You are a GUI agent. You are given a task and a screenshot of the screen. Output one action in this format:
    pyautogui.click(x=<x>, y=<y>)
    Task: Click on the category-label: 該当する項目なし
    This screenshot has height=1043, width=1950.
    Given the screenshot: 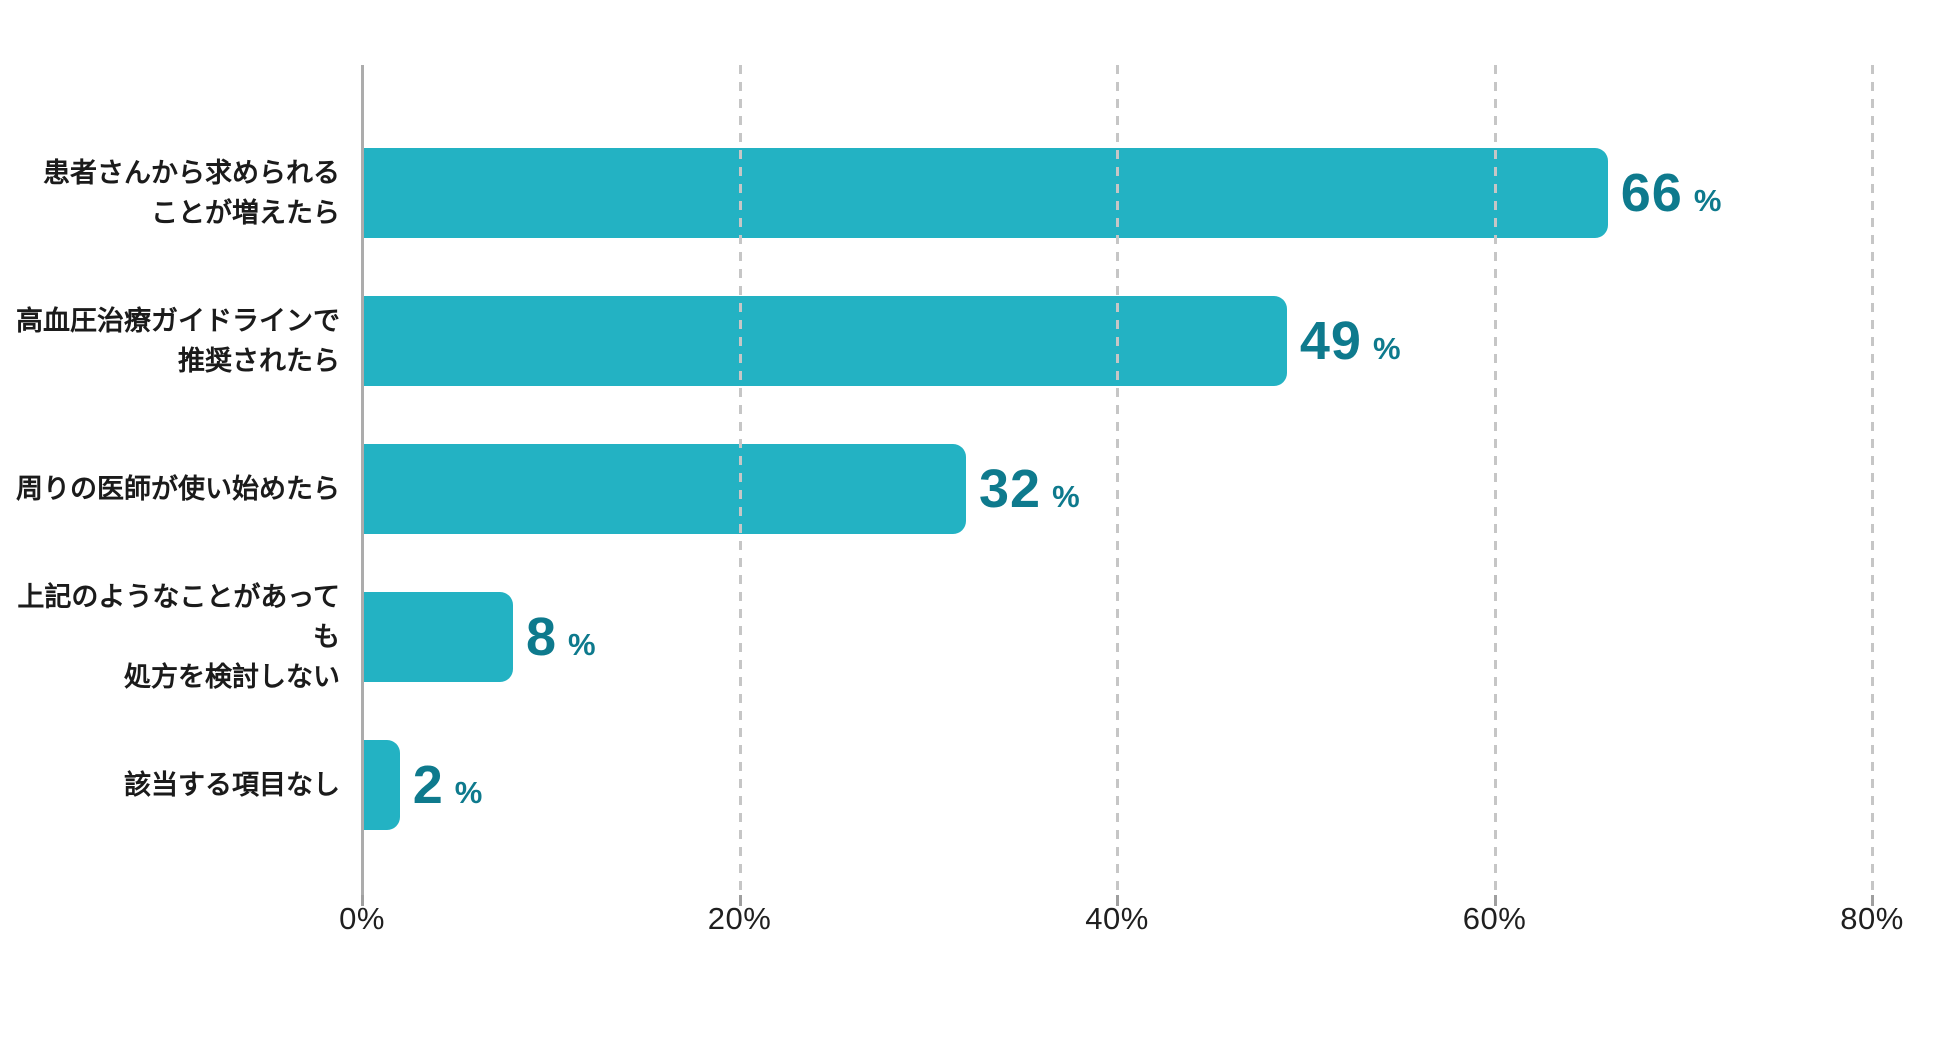 What is the action you would take?
    pyautogui.click(x=170, y=785)
    